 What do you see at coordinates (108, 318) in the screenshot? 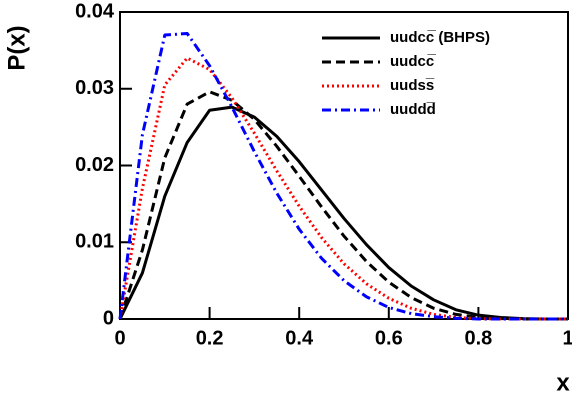
I see `y-tick-label: 0` at bounding box center [108, 318].